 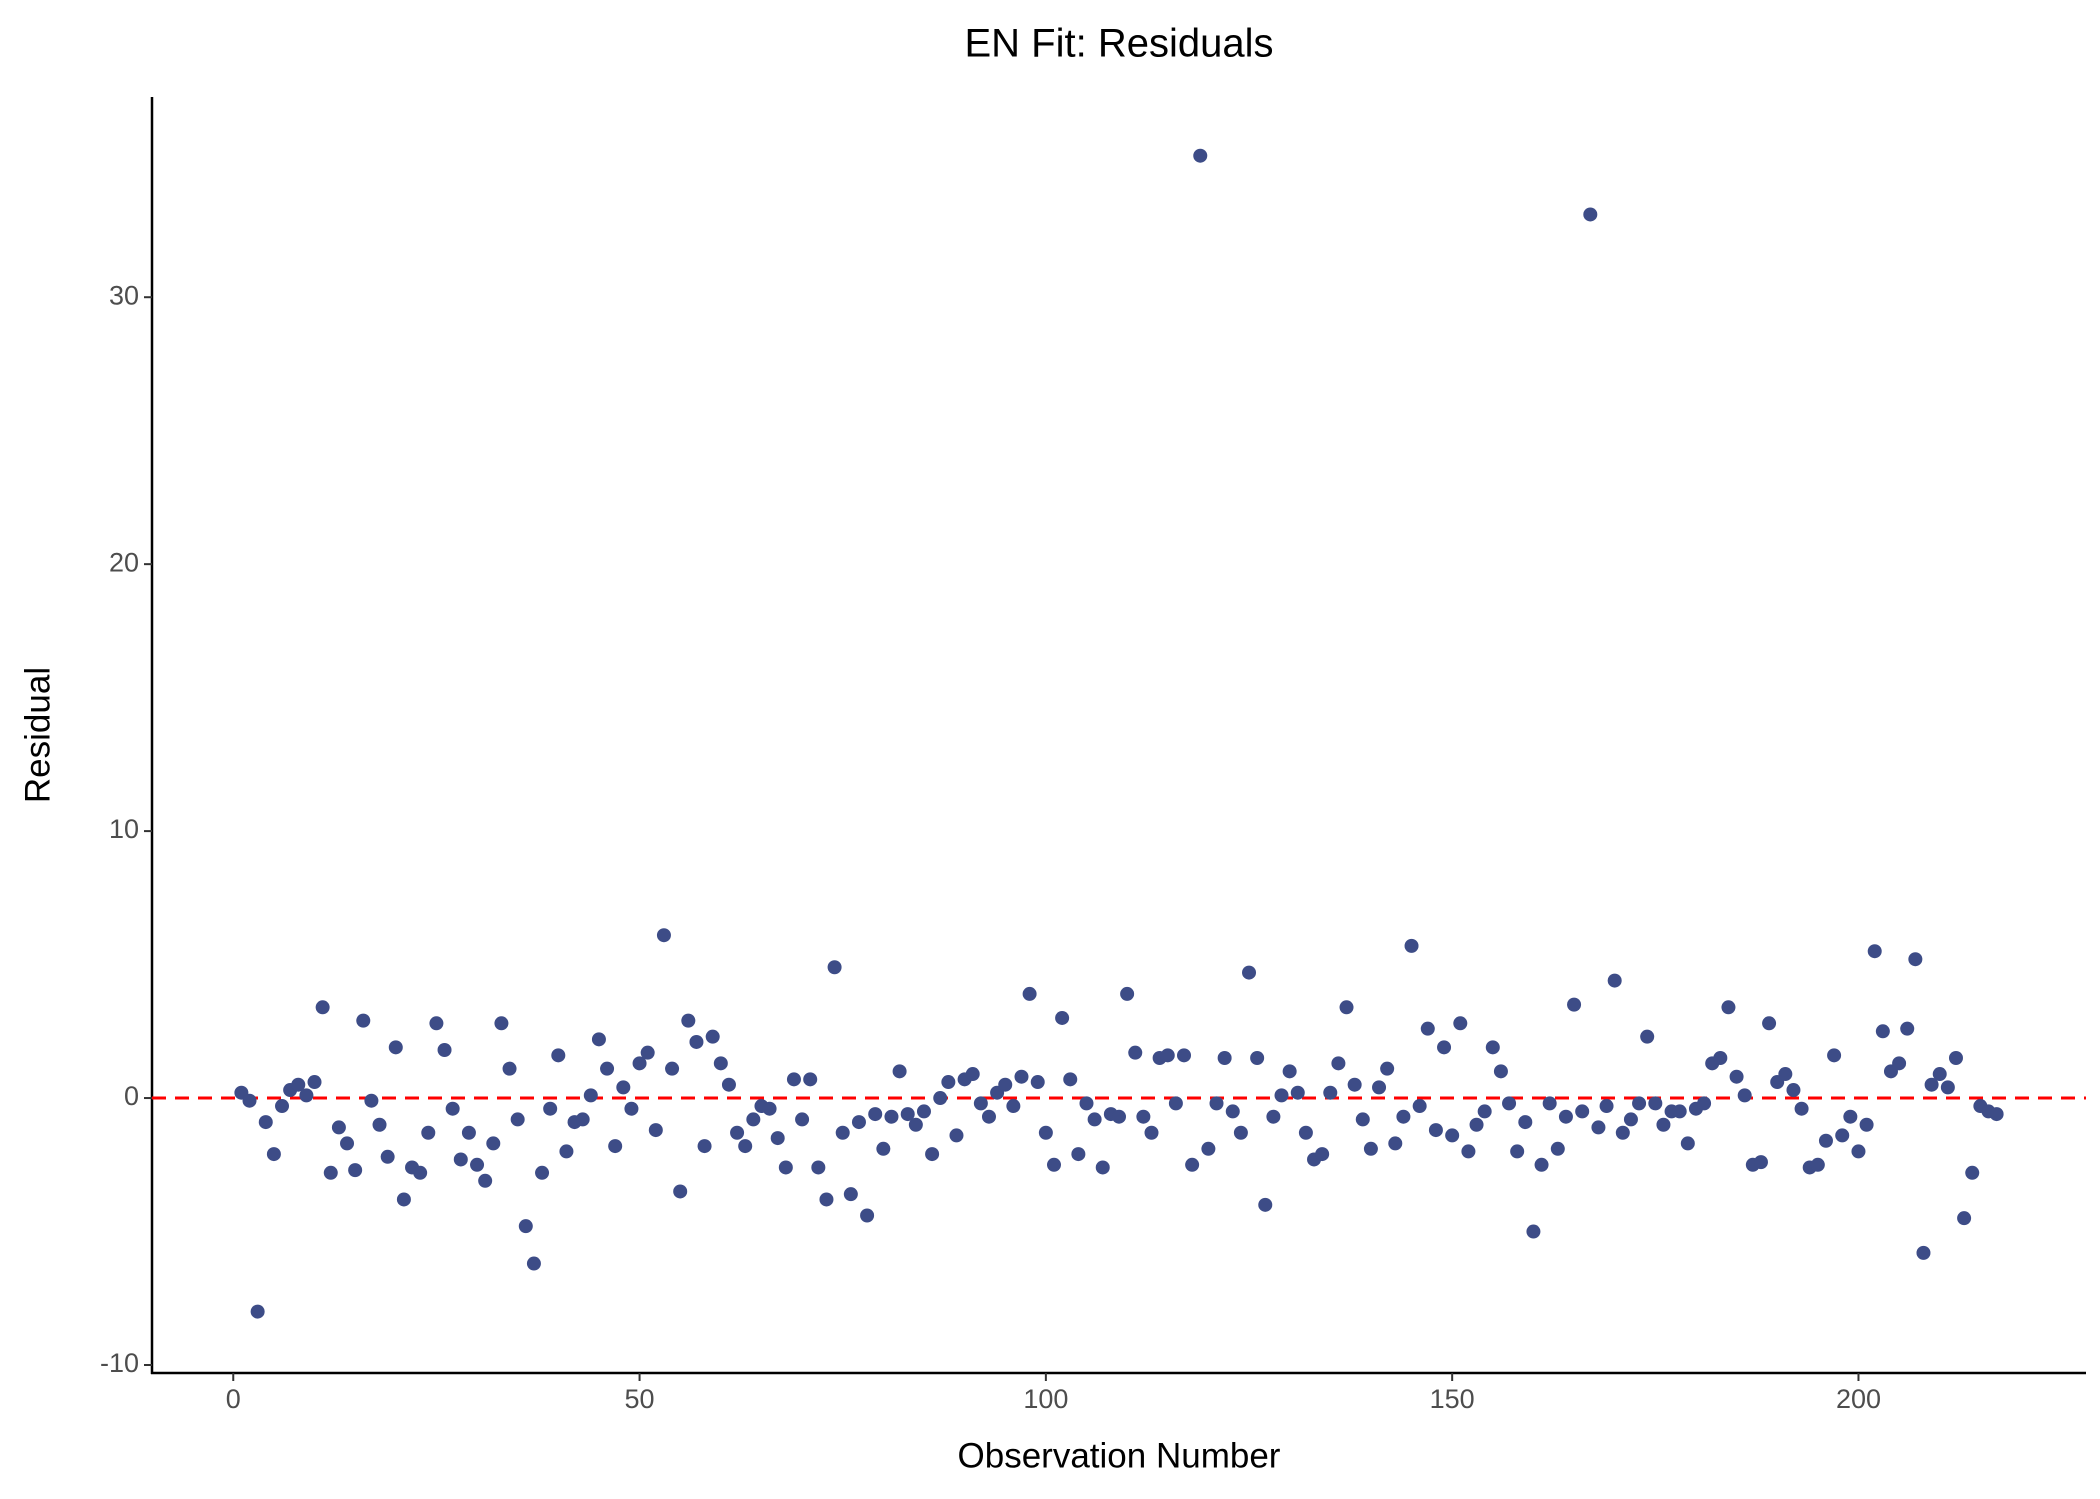 What do you see at coordinates (124, 295) in the screenshot?
I see `y-tick-label: 30` at bounding box center [124, 295].